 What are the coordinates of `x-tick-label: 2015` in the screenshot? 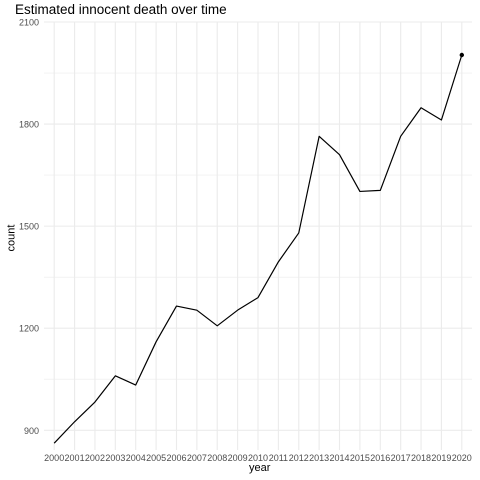 It's located at (360, 458).